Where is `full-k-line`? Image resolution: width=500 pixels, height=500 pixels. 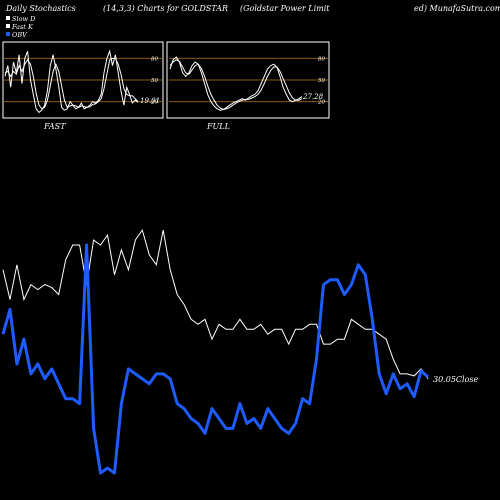
full-k-line is located at coordinates (236, 83).